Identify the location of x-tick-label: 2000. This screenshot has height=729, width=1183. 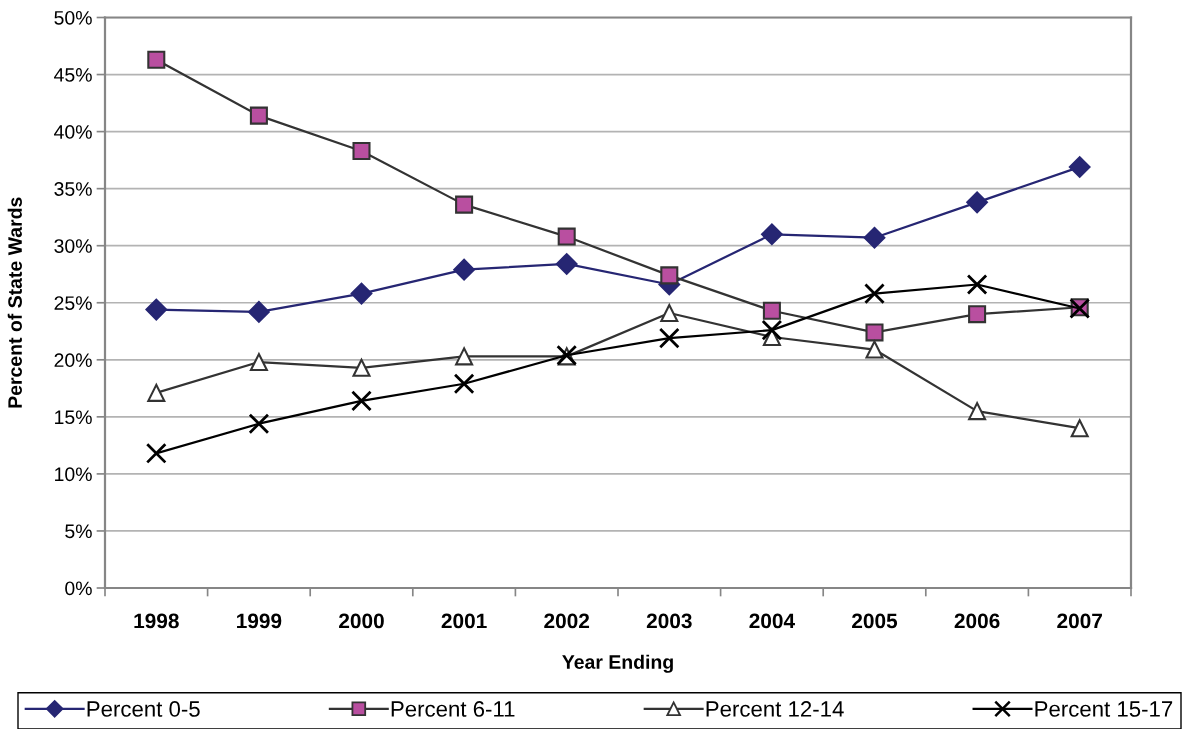
(361, 621).